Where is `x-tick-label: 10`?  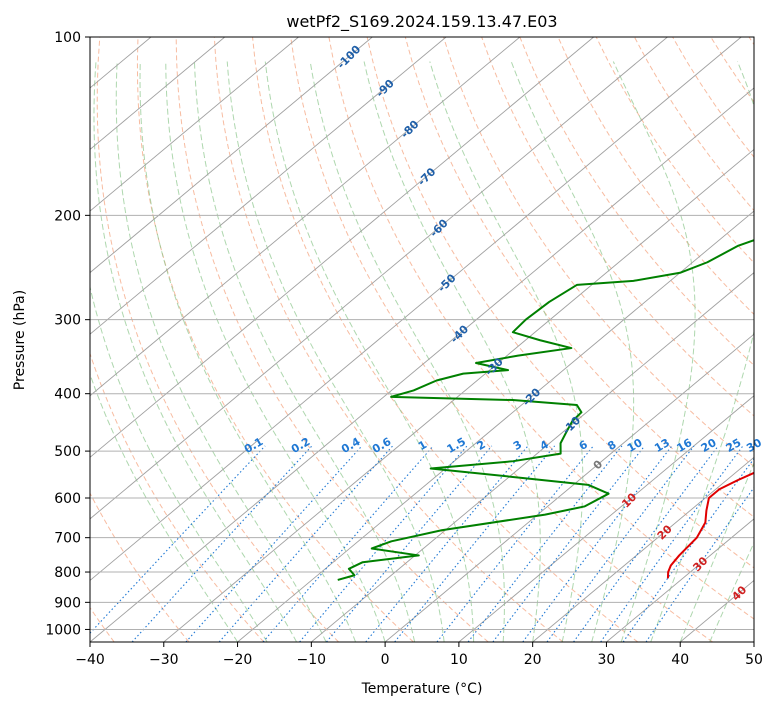
x-tick-label: 10 is located at coordinates (459, 660).